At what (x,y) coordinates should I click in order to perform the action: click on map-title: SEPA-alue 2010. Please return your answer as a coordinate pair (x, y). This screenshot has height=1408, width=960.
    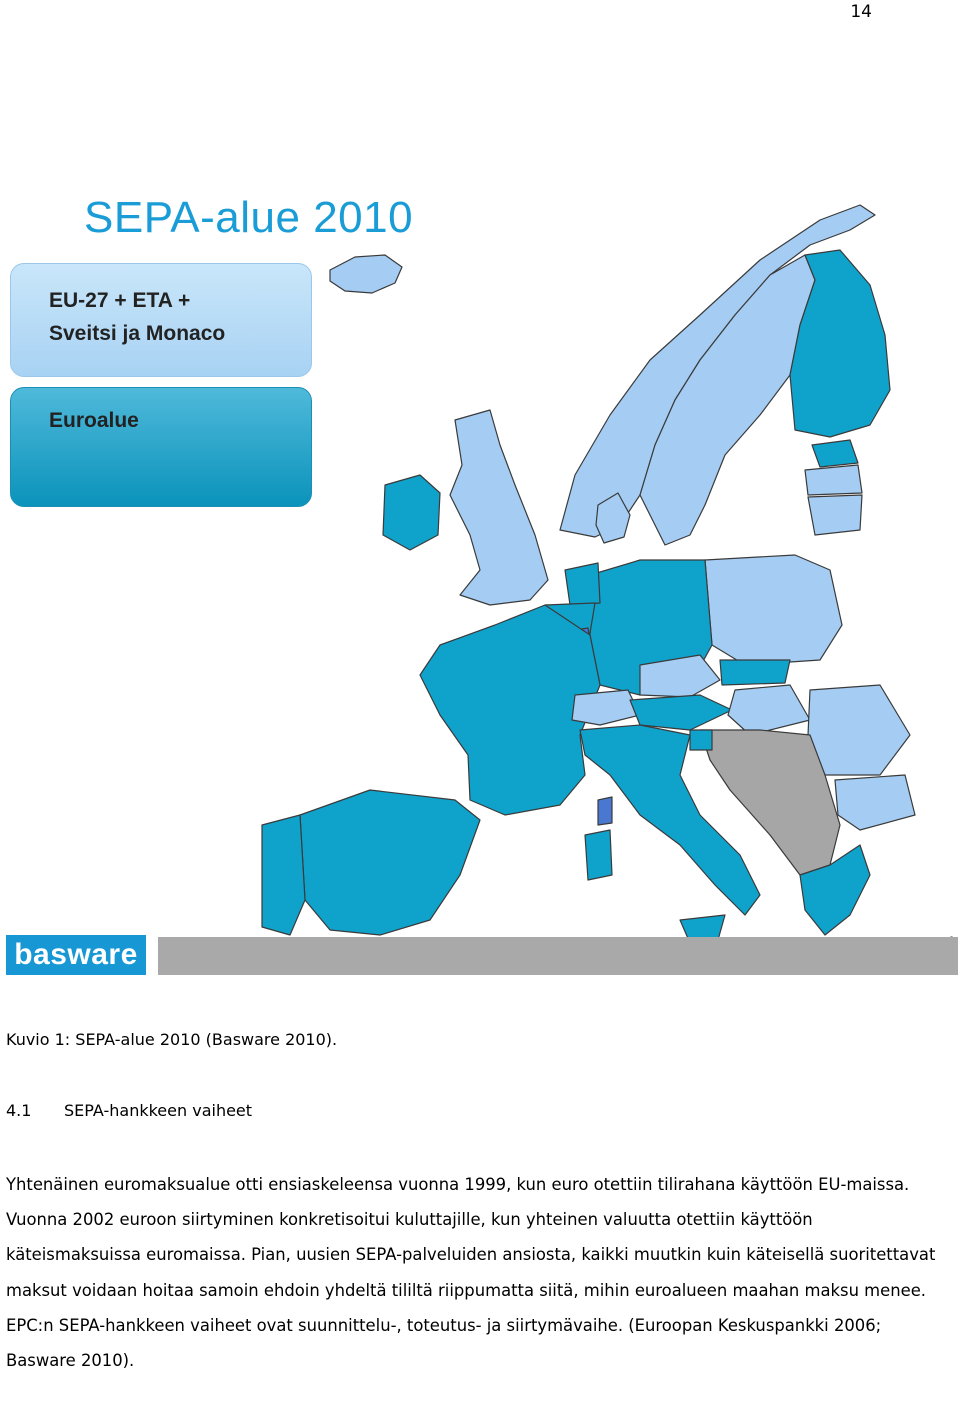
    Looking at the image, I should click on (249, 217).